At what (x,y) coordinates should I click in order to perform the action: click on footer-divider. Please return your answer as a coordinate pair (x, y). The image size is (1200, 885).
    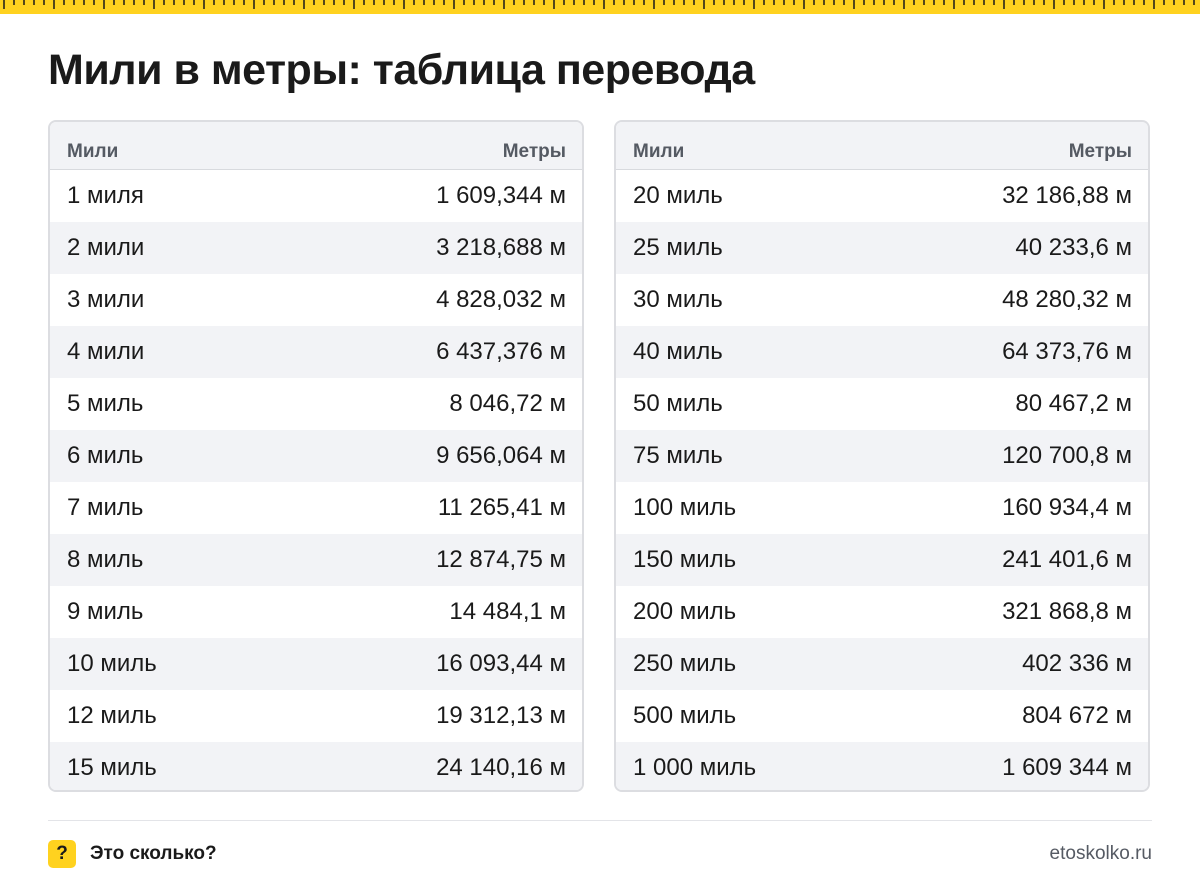
    Looking at the image, I should click on (600, 820).